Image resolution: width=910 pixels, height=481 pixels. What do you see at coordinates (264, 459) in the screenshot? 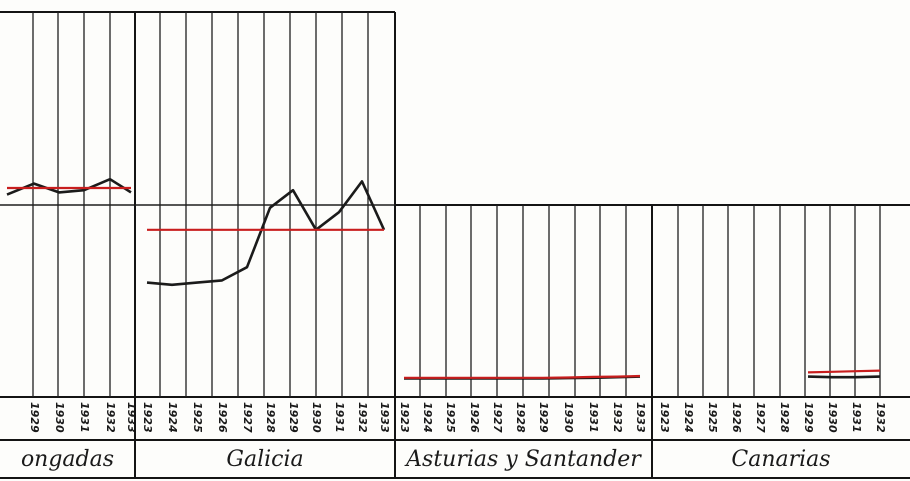
I see `region-label: Galicia` at bounding box center [264, 459].